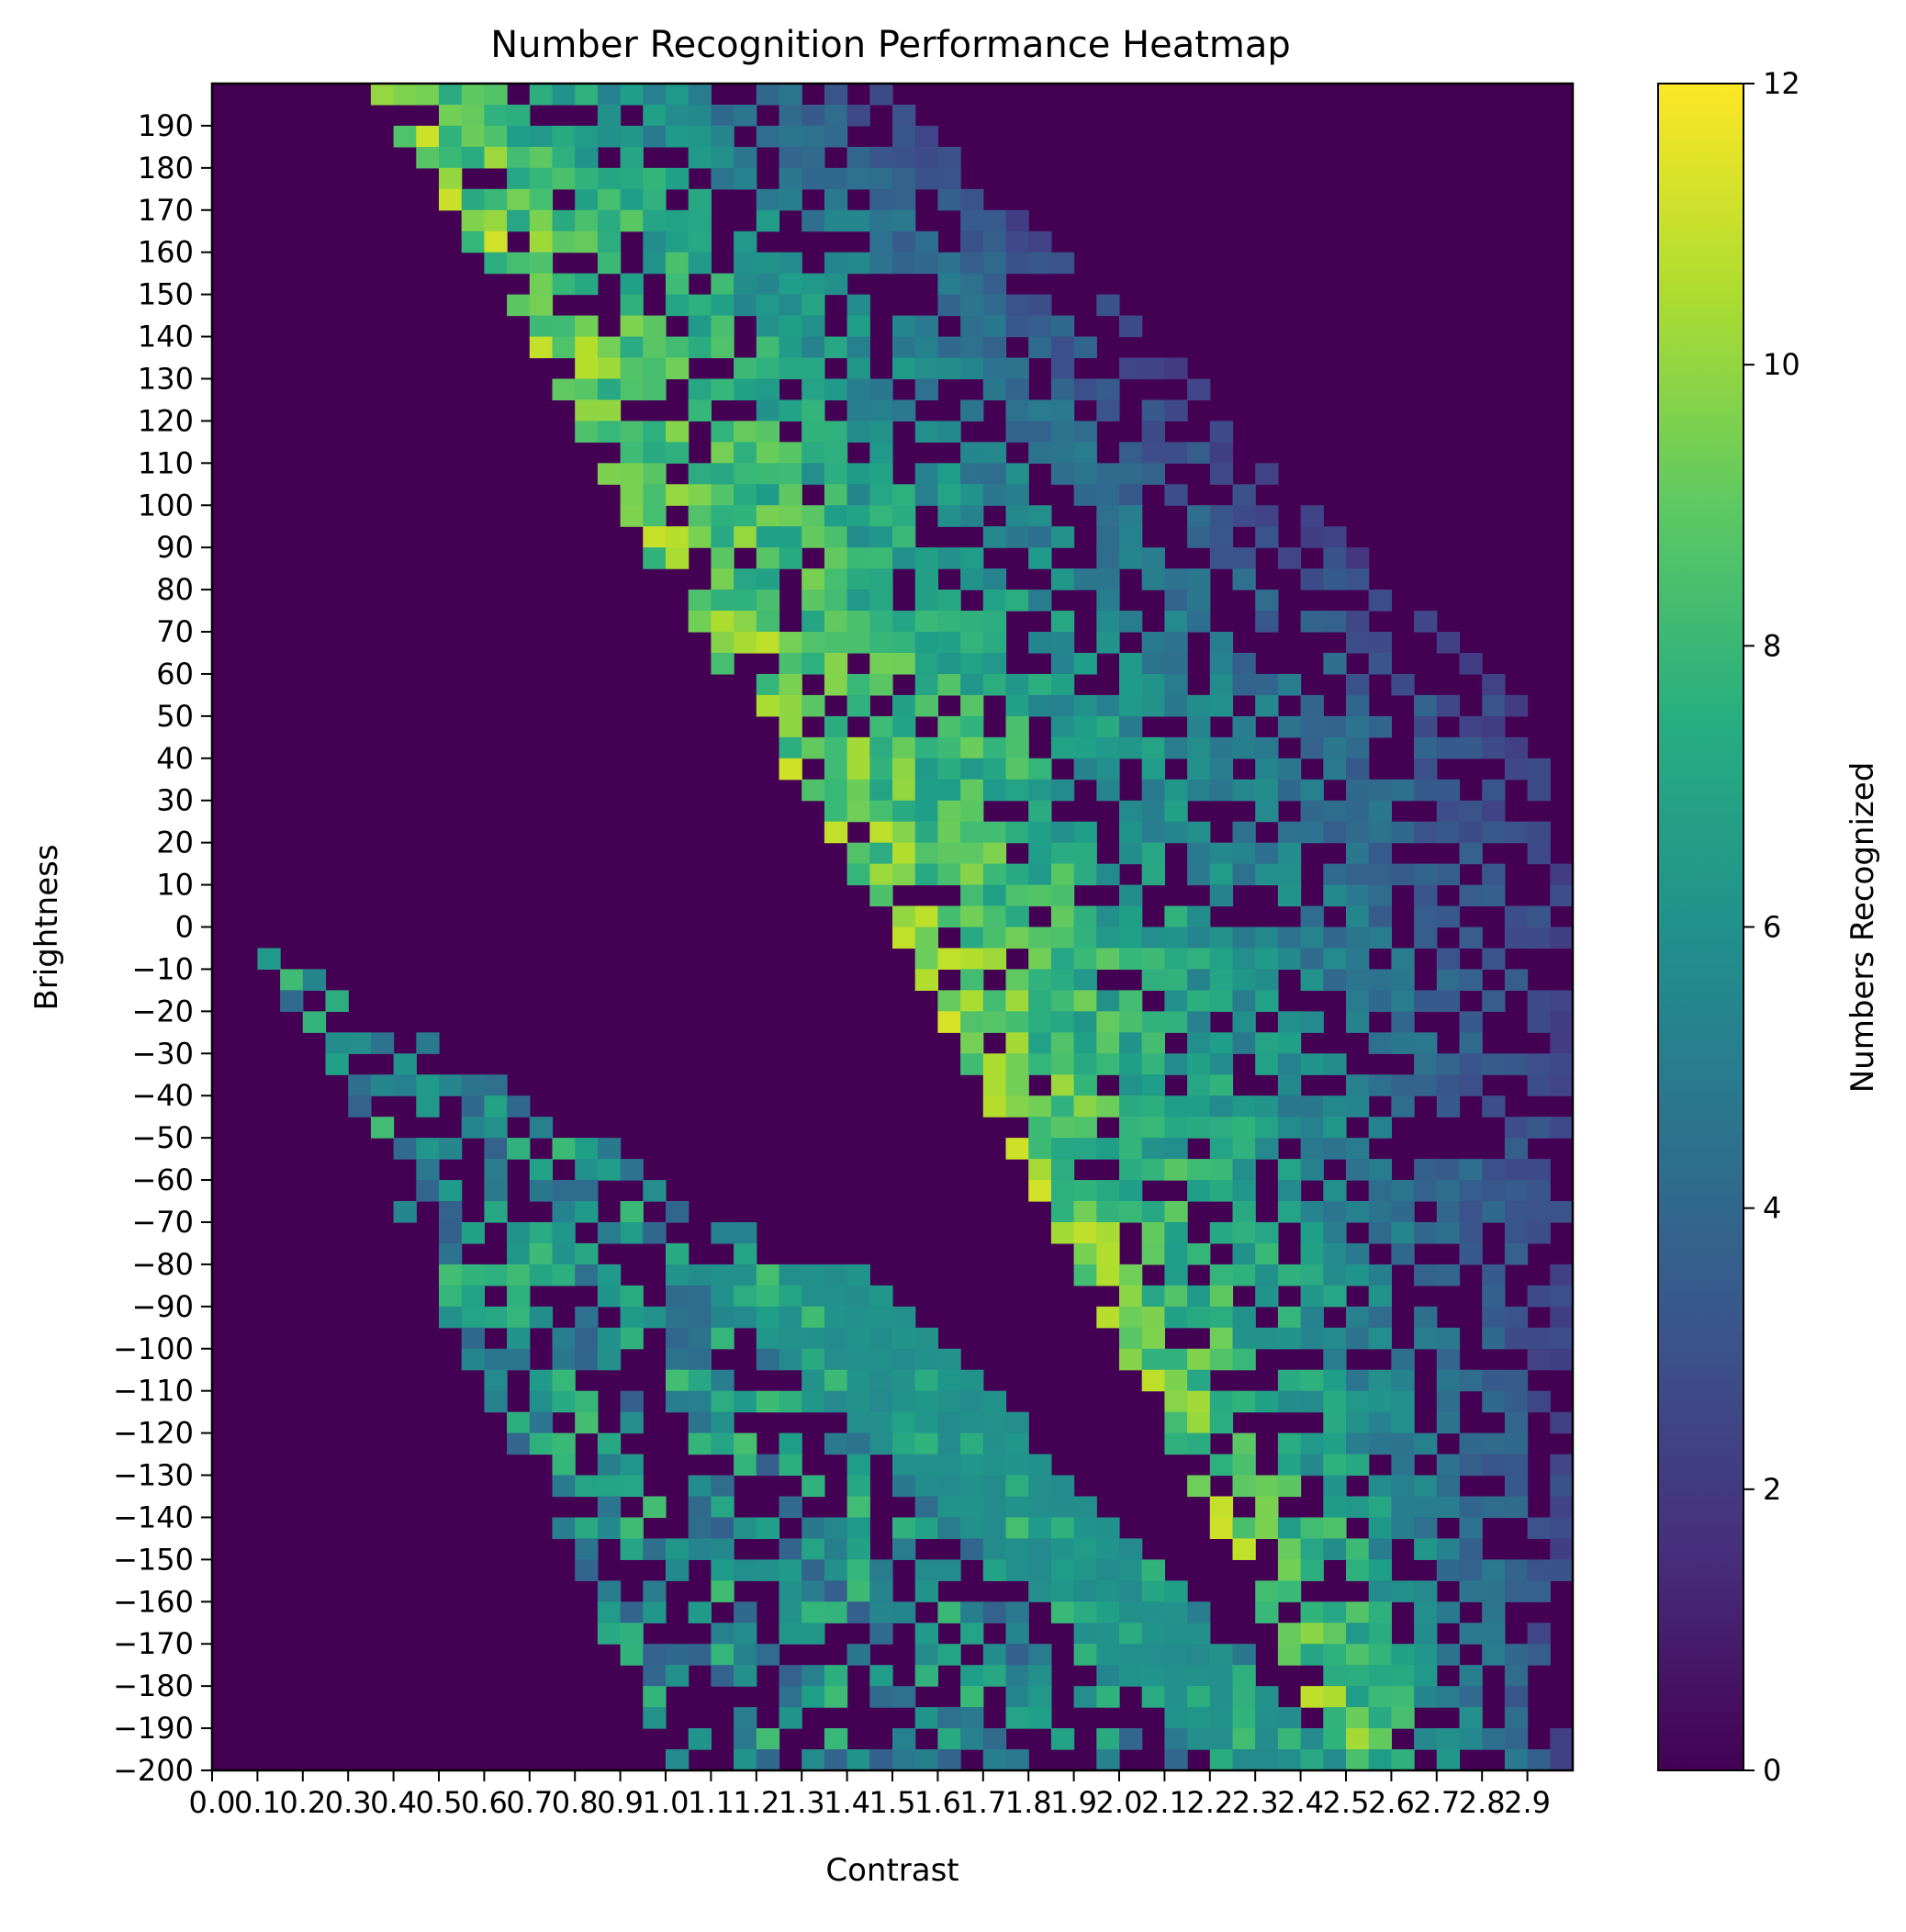  I want to click on y-tick-label: −10, so click(162, 968).